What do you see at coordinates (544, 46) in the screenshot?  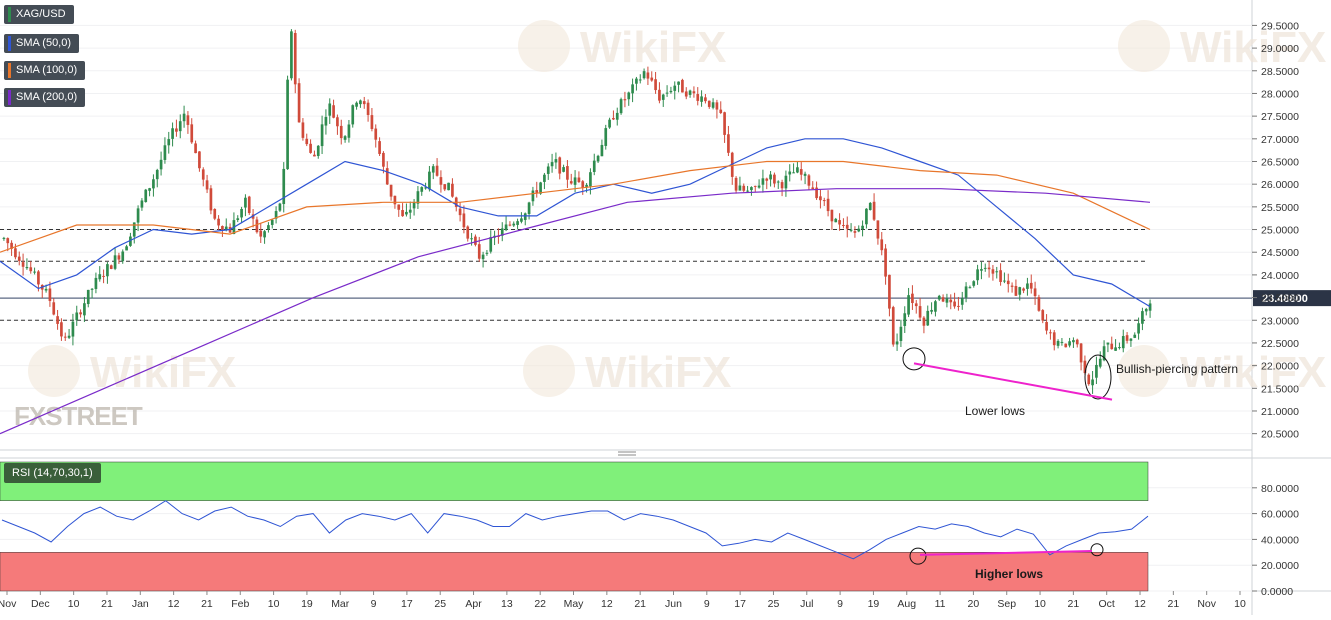 I see `watermark-logo-icon` at bounding box center [544, 46].